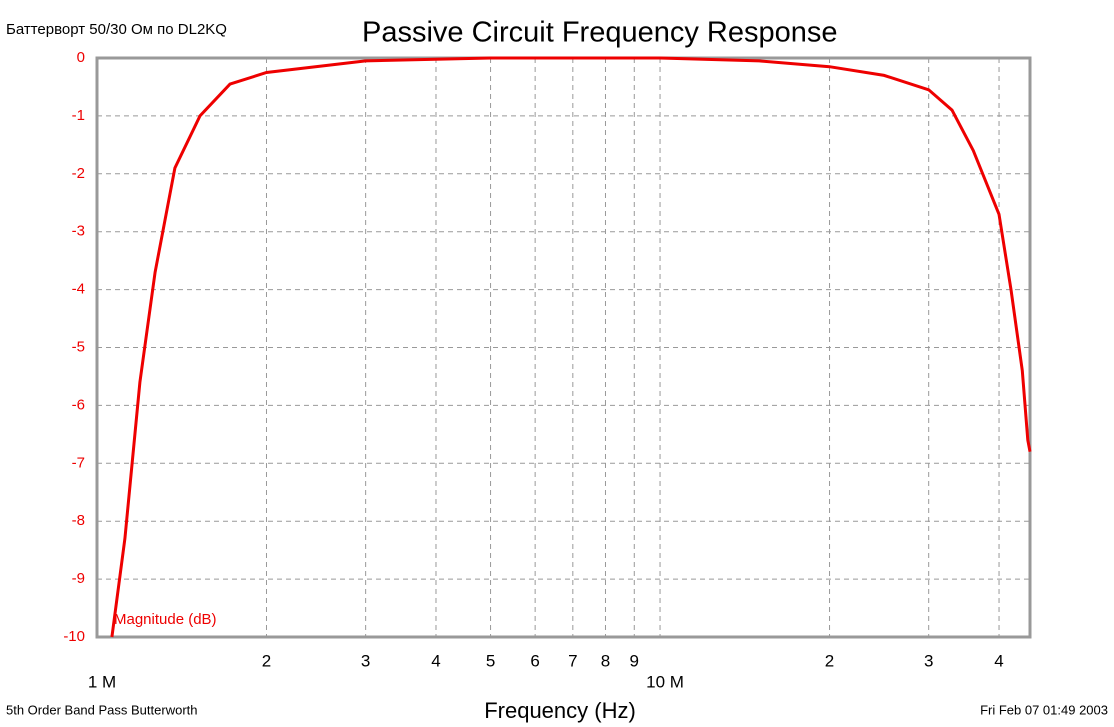 The width and height of the screenshot is (1114, 727). I want to click on x-tick-label: 9, so click(634, 660).